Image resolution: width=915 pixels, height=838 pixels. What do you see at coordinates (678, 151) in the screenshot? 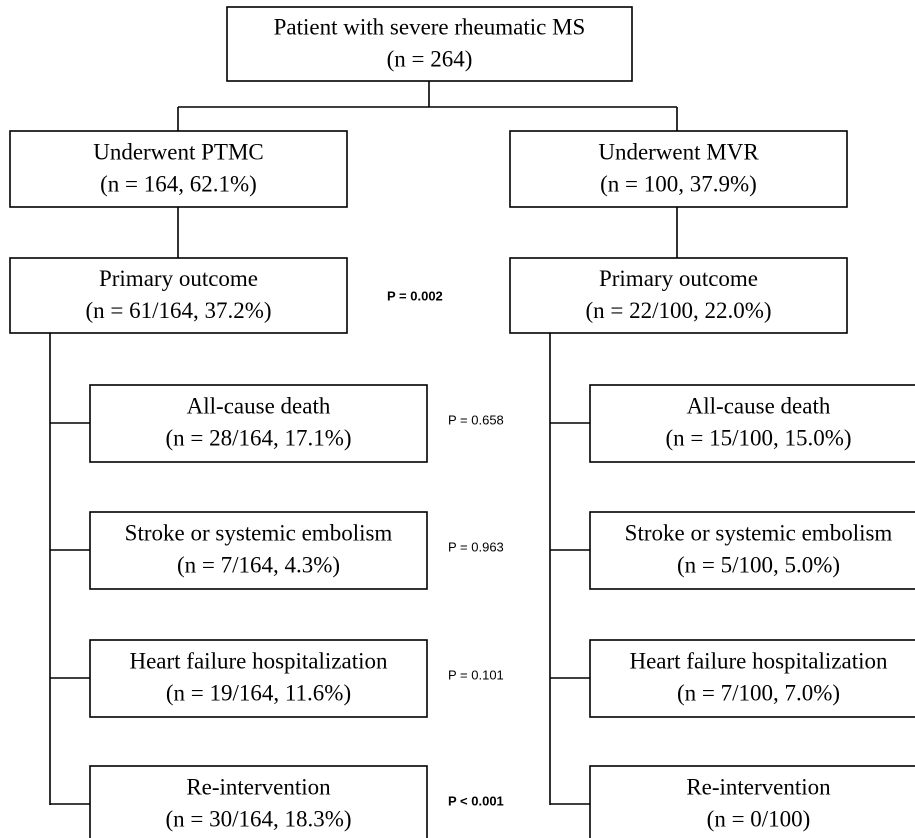
I see `group-box-title: Underwent MVR` at bounding box center [678, 151].